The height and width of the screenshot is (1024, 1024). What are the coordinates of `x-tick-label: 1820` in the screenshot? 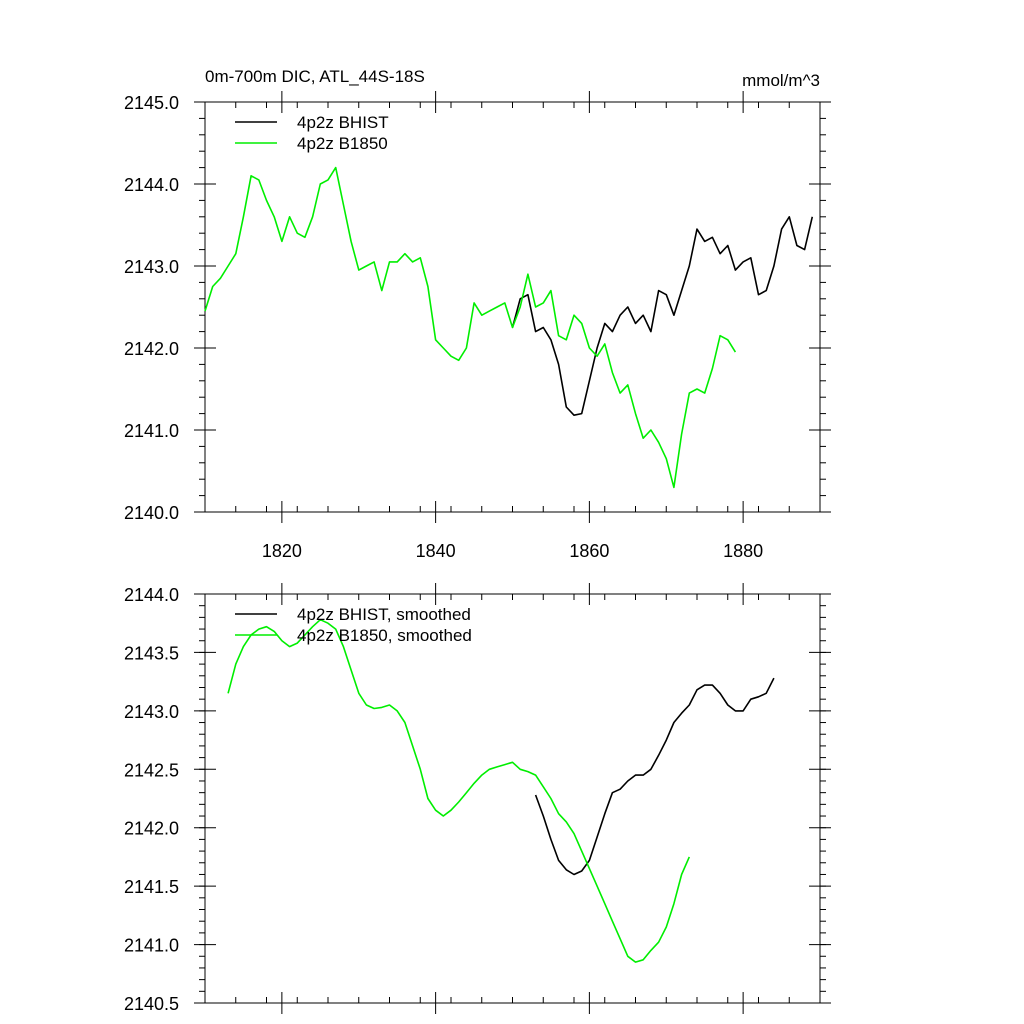 It's located at (282, 551).